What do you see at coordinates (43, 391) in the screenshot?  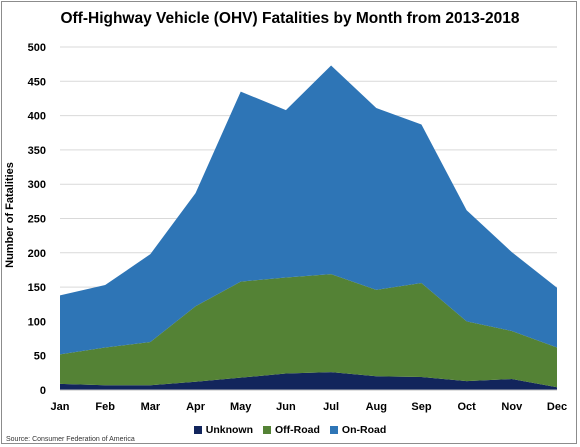 I see `y-tick-label: 0` at bounding box center [43, 391].